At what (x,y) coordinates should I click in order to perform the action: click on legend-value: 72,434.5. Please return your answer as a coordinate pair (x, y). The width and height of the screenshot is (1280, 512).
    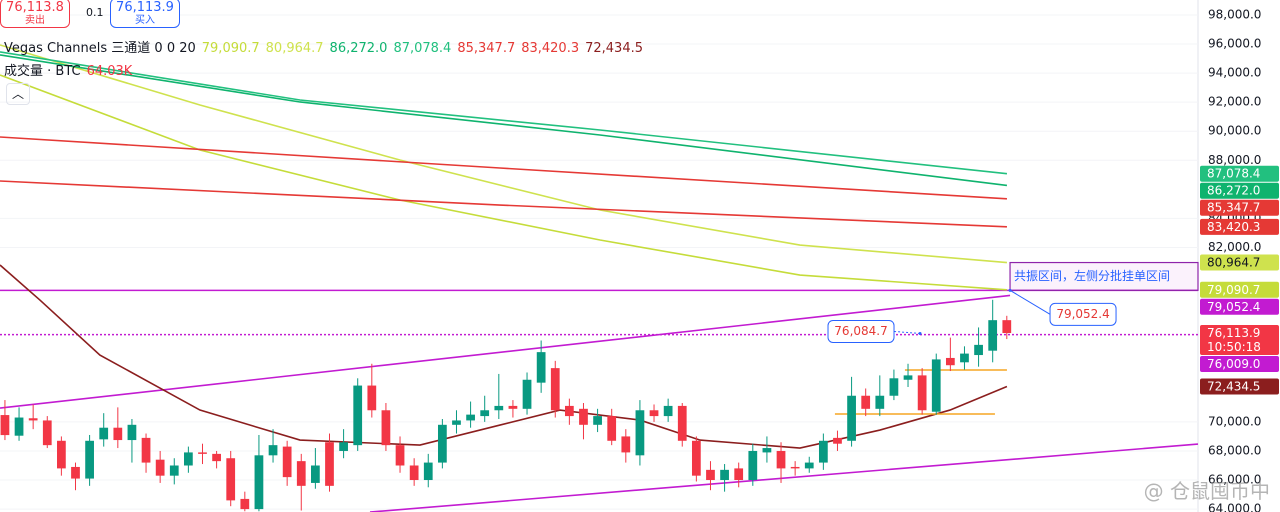
    Looking at the image, I should click on (614, 48).